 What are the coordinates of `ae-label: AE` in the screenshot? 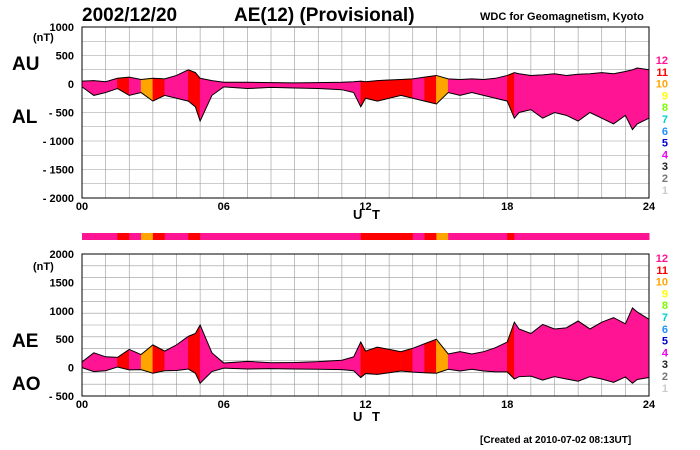 It's located at (25, 341).